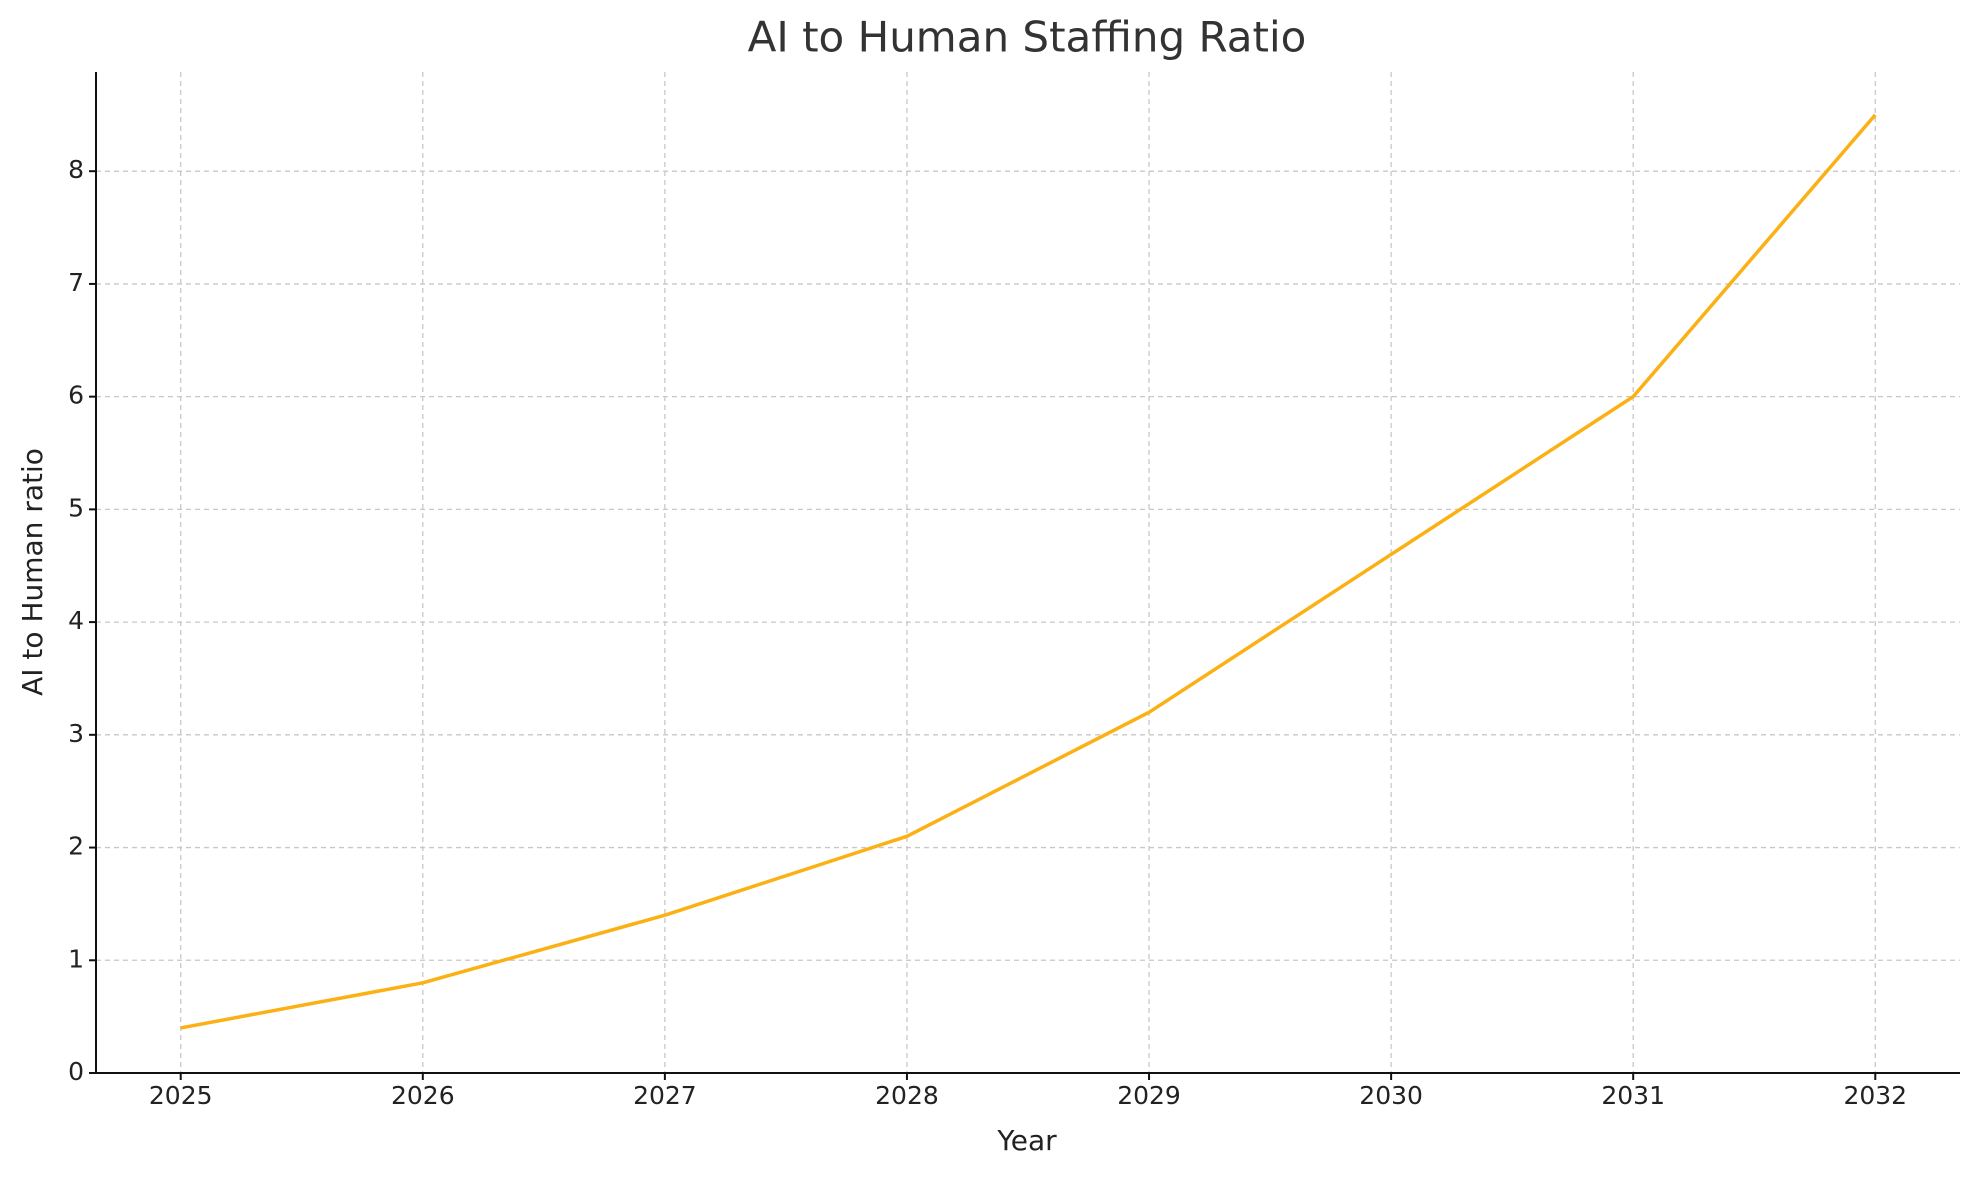  Describe the element at coordinates (76, 1071) in the screenshot. I see `y-tick-label: 0` at that location.